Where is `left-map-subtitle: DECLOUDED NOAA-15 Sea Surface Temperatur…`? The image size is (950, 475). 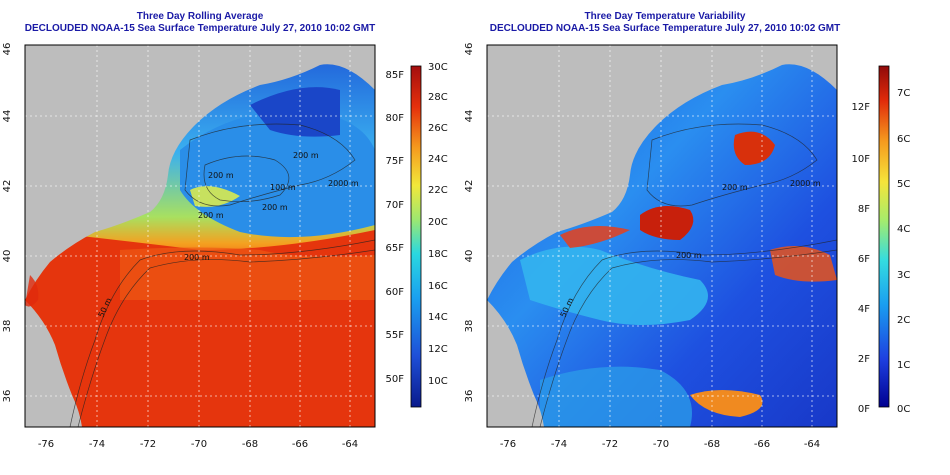 left-map-subtitle: DECLOUDED NOAA-15 Sea Surface Temperatur… is located at coordinates (200, 28).